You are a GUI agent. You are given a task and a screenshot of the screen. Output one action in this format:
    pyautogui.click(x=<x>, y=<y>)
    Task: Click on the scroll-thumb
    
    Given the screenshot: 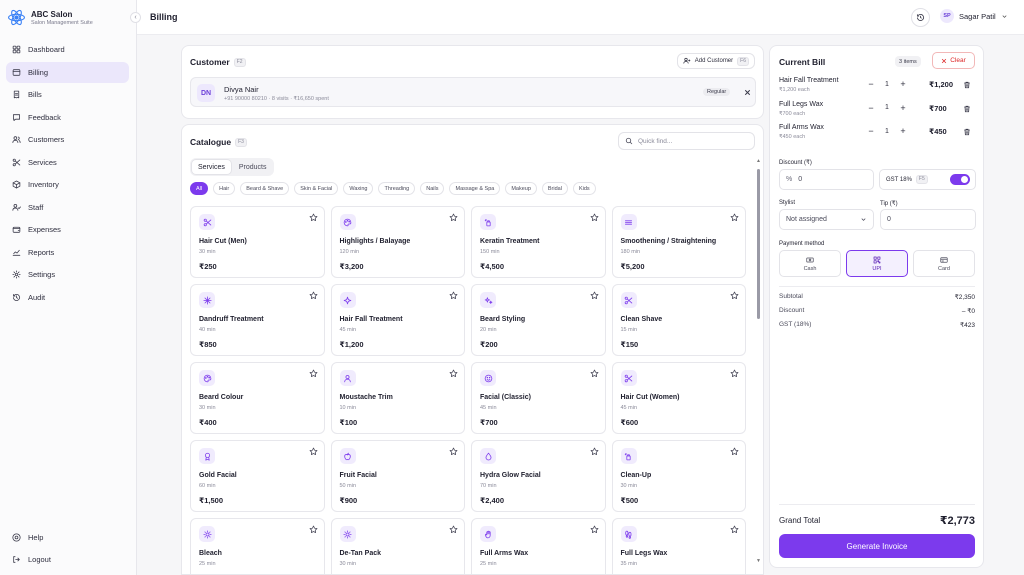 What is the action you would take?
    pyautogui.click(x=758, y=244)
    